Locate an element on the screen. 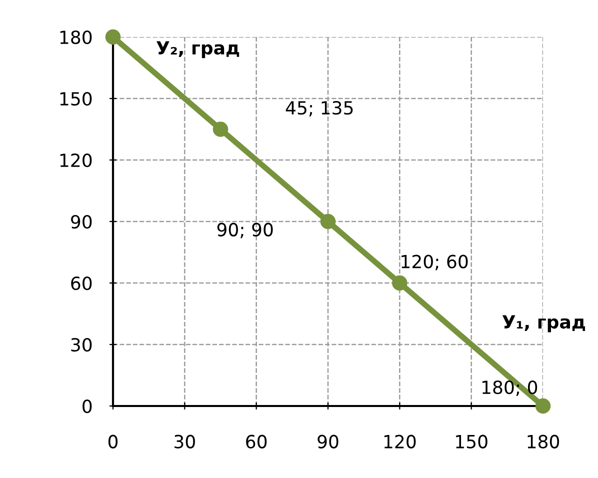 The height and width of the screenshot is (478, 598). y-tick-label: 60 is located at coordinates (81, 283).